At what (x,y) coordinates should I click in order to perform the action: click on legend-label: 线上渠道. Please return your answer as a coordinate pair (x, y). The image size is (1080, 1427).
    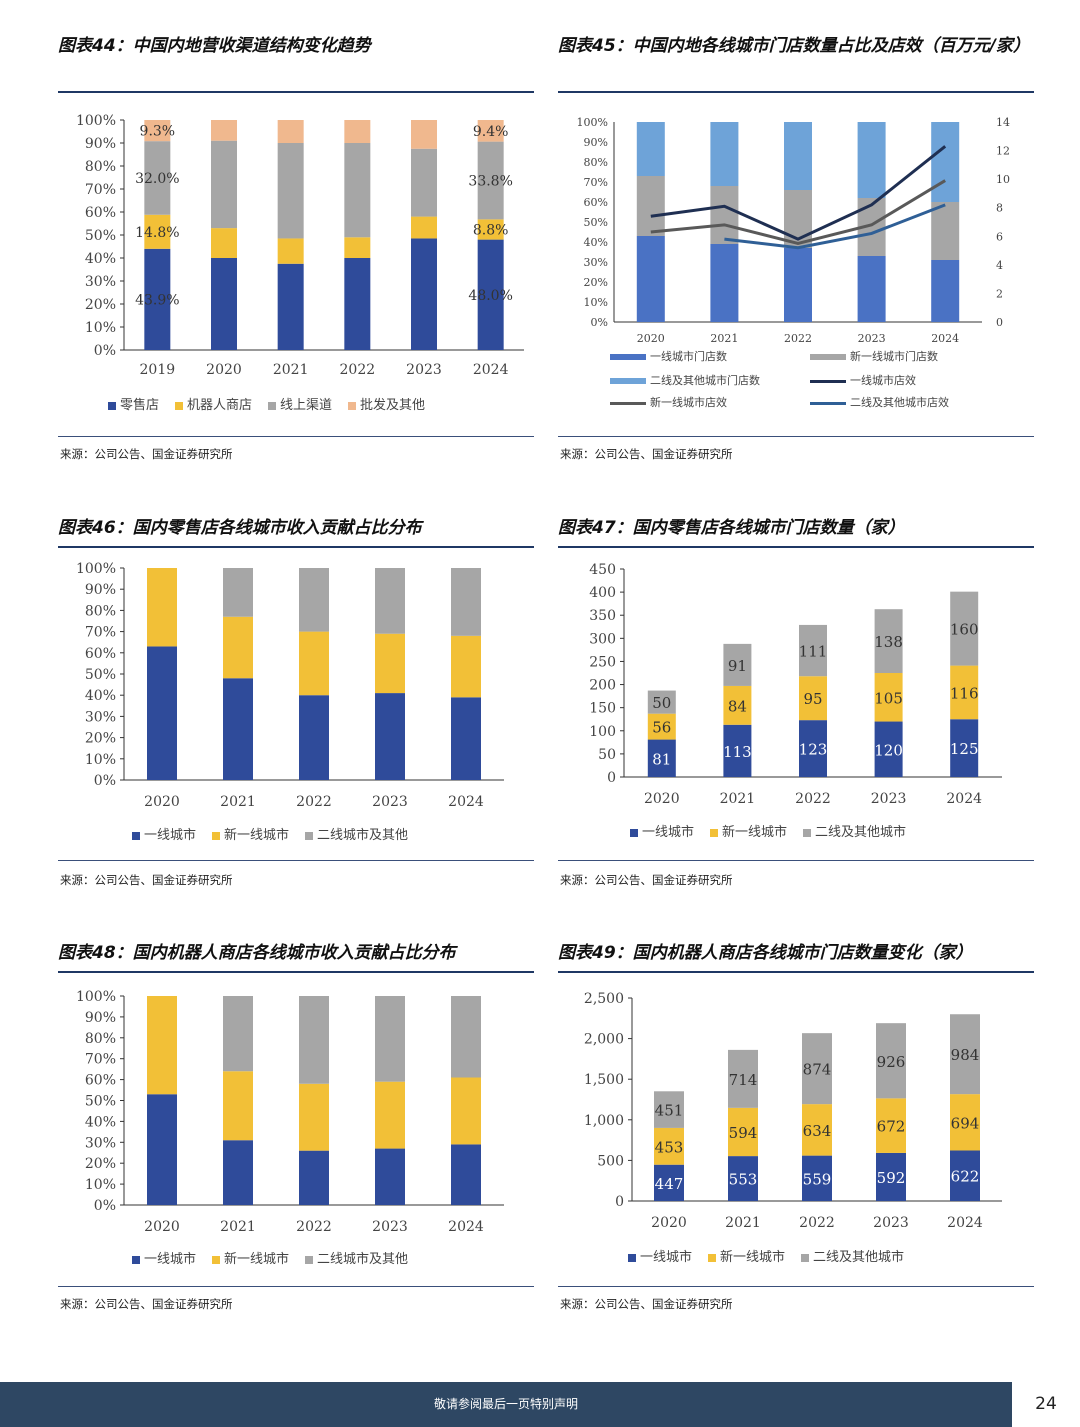
    Looking at the image, I should click on (306, 405).